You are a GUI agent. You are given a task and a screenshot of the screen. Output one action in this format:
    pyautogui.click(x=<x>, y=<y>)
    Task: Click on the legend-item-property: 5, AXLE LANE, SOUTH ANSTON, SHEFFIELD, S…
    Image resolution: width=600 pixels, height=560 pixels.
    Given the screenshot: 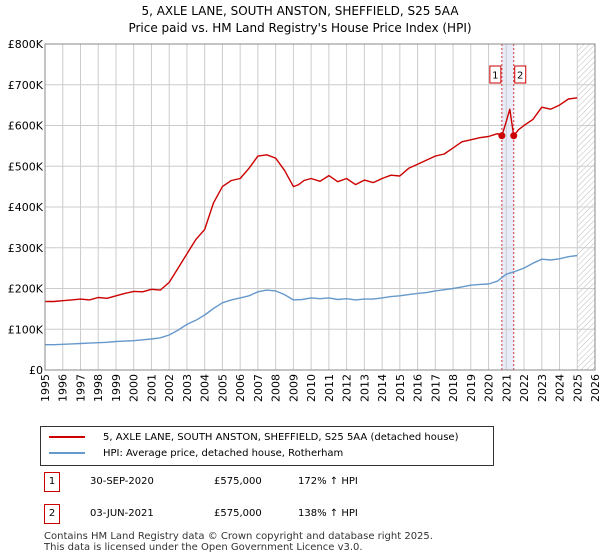 What is the action you would take?
    pyautogui.click(x=253, y=438)
    